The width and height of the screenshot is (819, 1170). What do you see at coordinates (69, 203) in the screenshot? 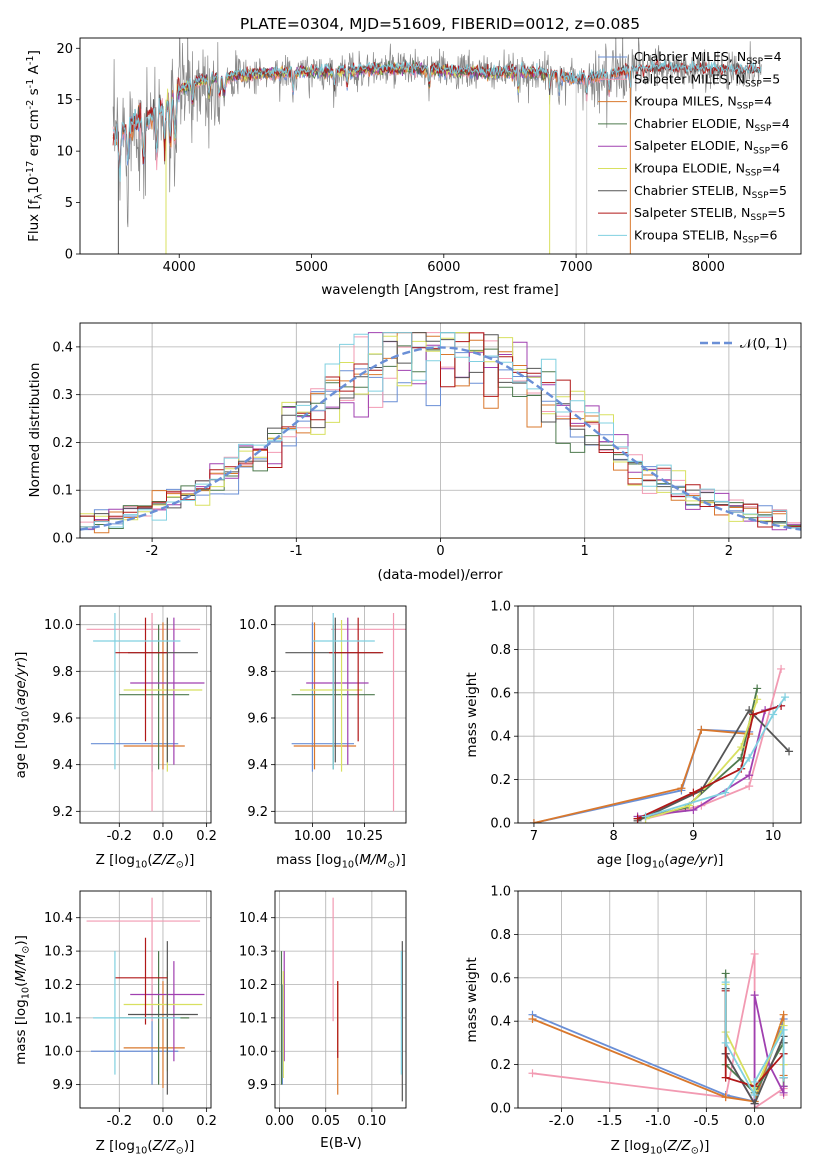
I see `y-tick-label: 5` at bounding box center [69, 203].